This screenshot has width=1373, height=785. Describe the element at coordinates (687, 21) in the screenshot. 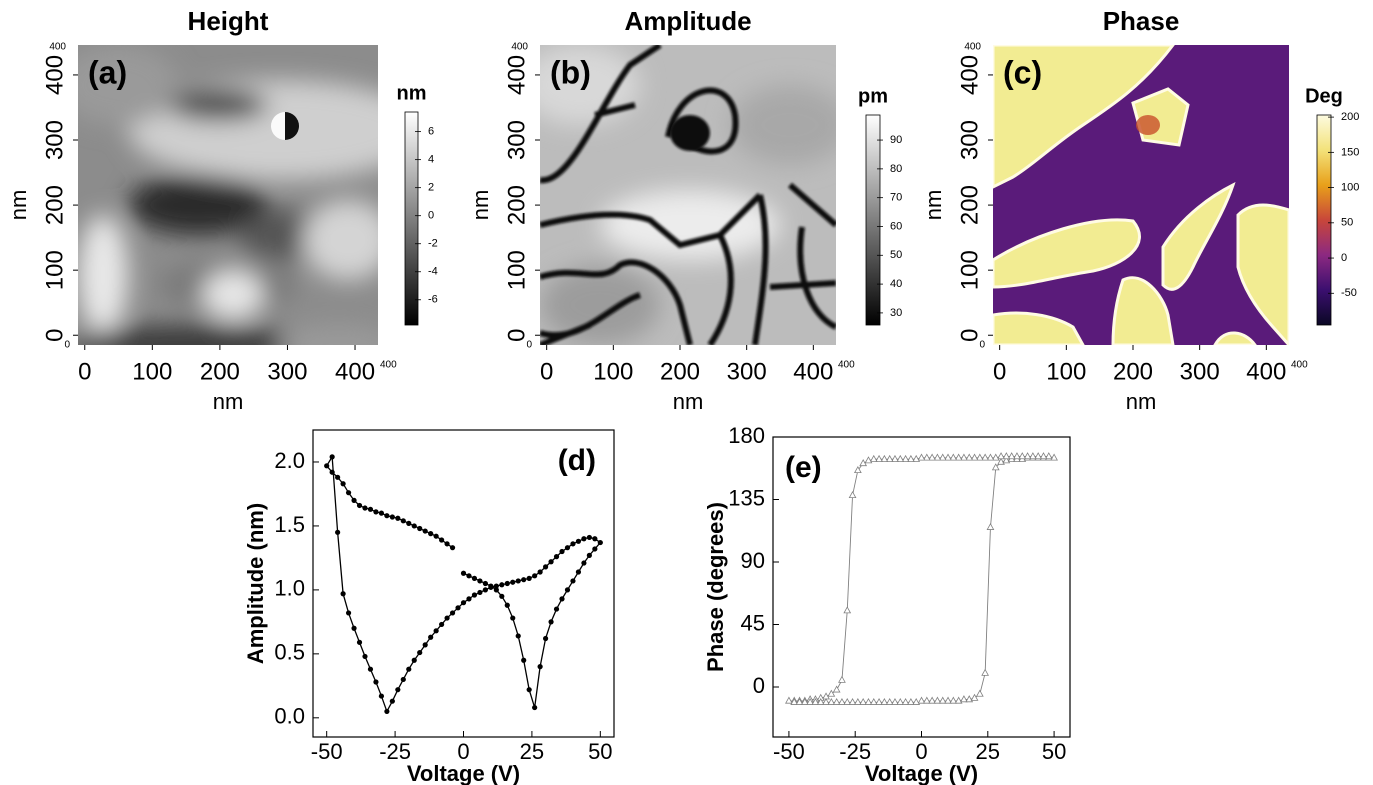

I see `image-title: Amplitude` at that location.